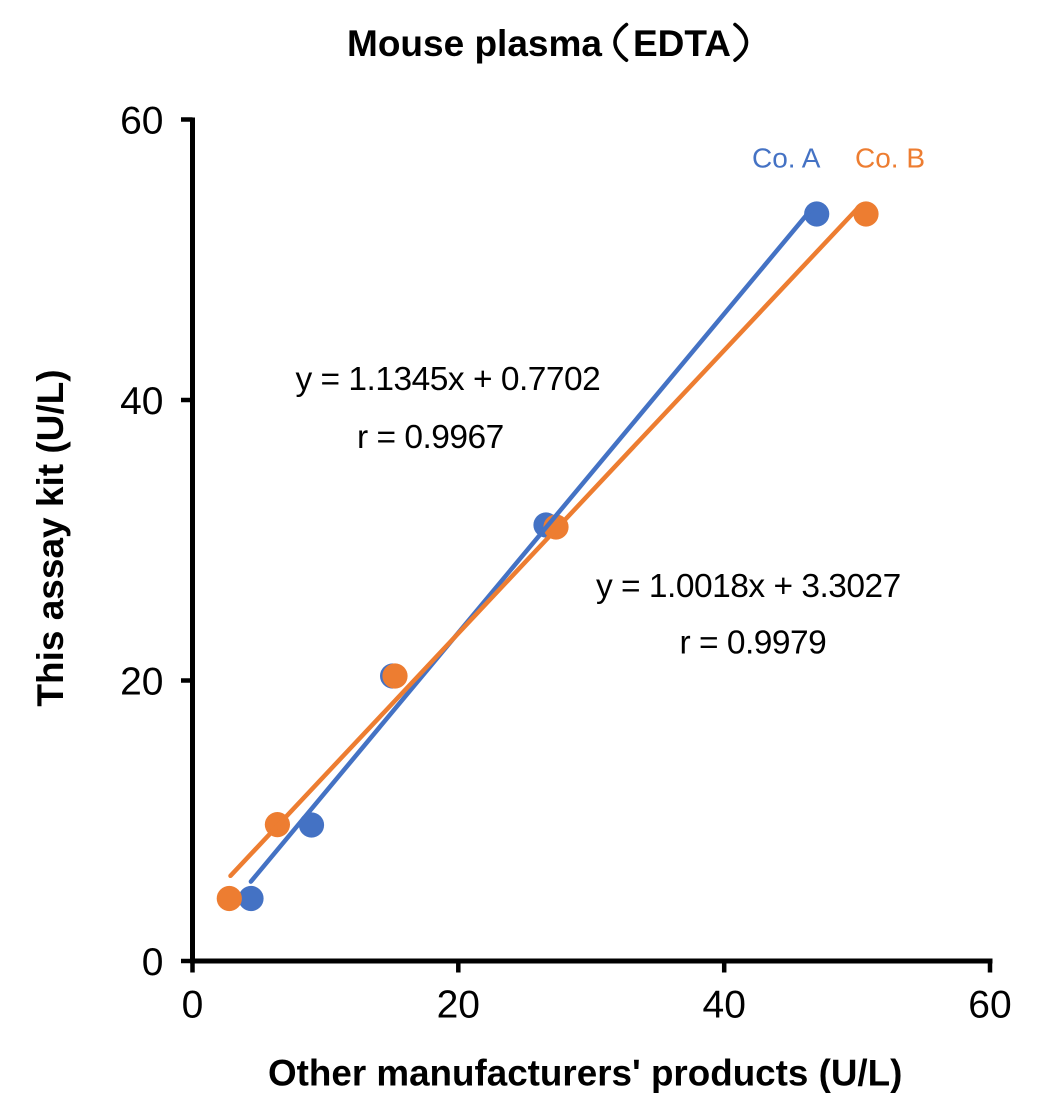 The image size is (1040, 1105). I want to click on svg-text: r = 0.9967, so click(430, 437).